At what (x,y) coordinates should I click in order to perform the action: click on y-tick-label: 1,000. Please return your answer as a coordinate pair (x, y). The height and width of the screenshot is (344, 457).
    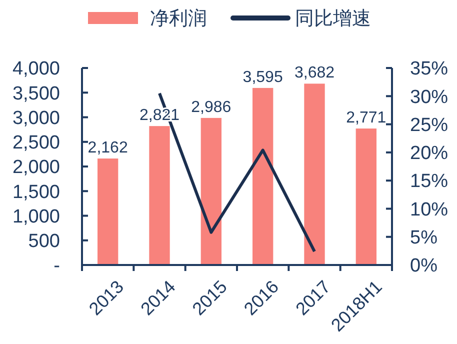
    Looking at the image, I should click on (36, 217).